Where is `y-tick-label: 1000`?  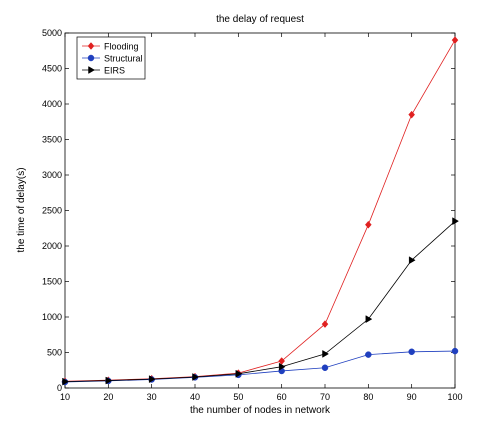 y-tick-label: 1000 is located at coordinates (52, 317).